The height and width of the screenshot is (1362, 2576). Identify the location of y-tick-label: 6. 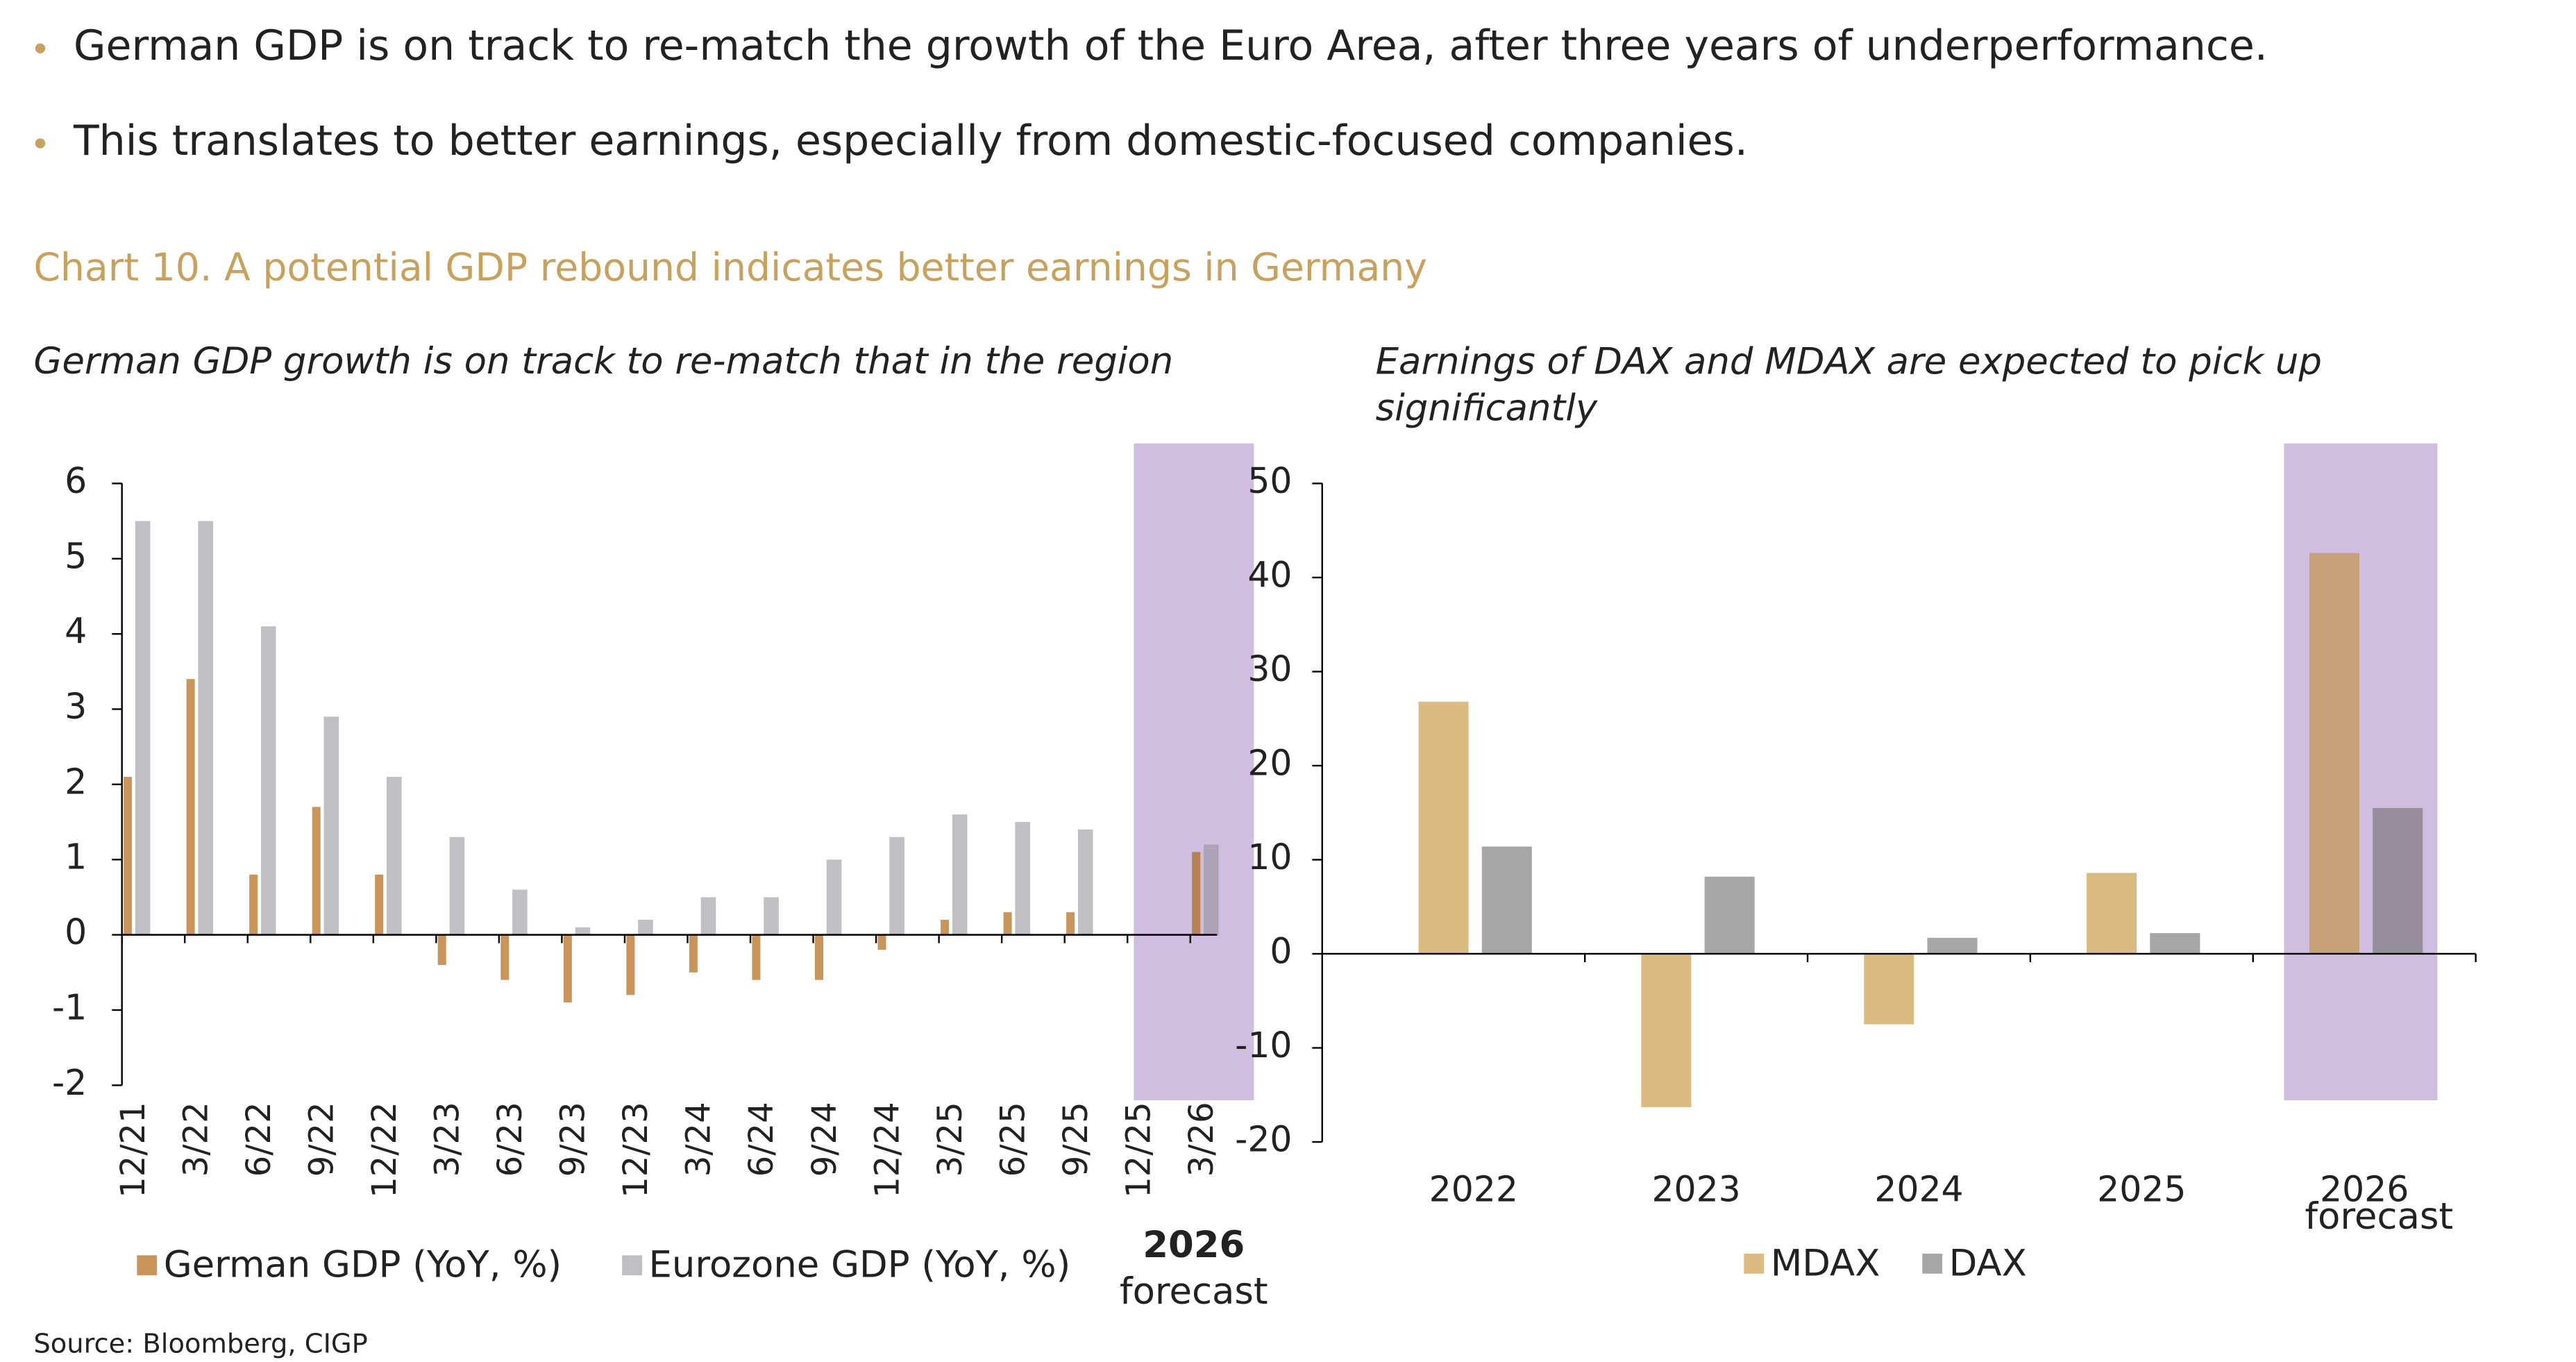
(76, 481).